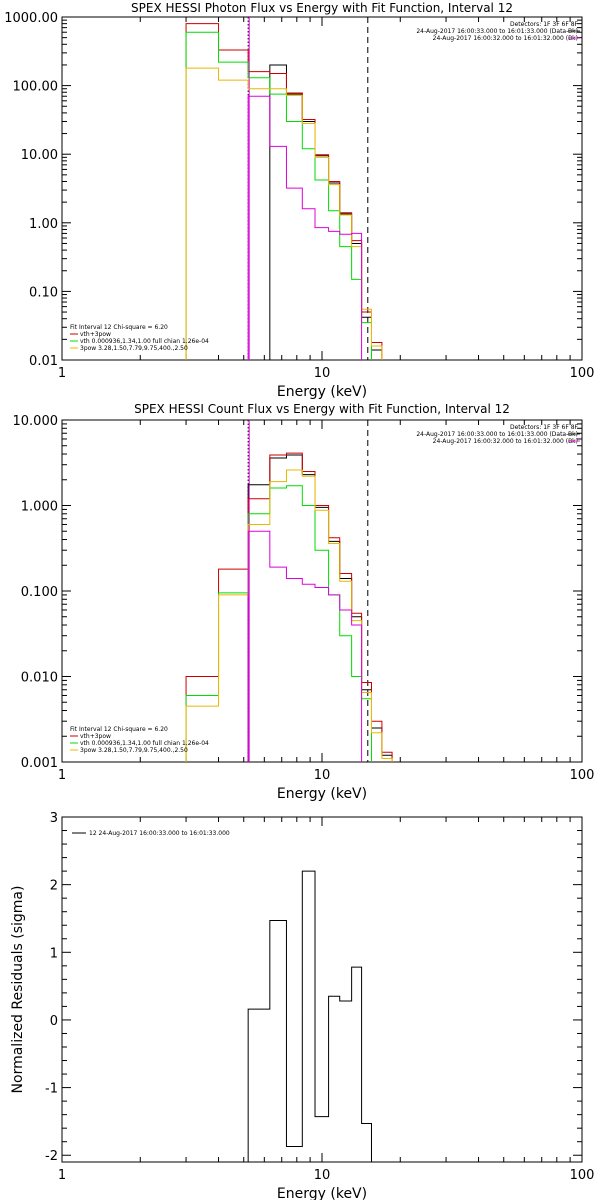  I want to click on y-tick-label: 100.00, so click(36, 87).